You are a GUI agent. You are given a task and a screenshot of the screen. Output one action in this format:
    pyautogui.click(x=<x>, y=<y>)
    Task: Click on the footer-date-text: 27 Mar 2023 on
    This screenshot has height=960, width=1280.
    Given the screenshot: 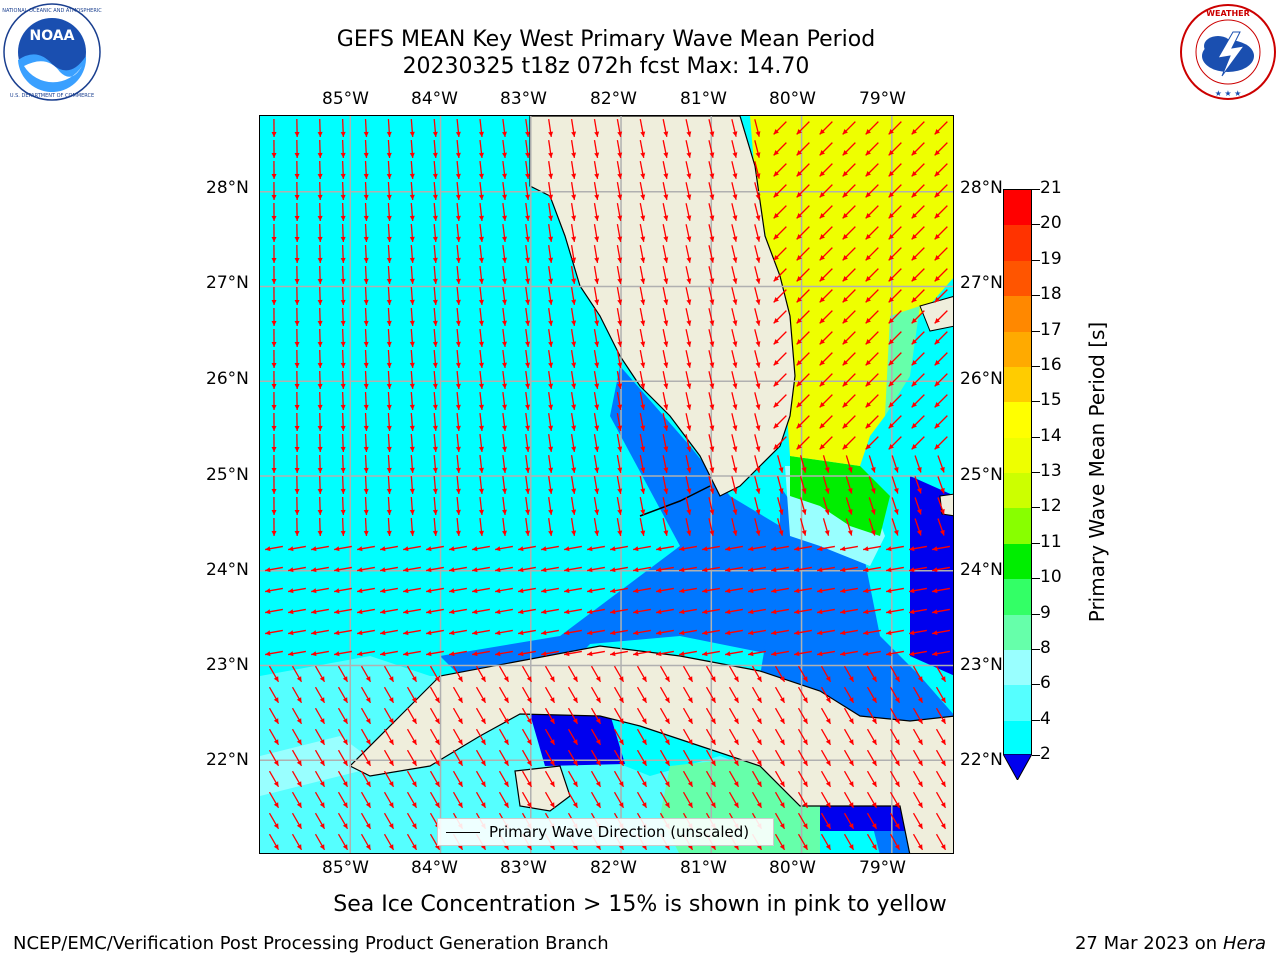 What is the action you would take?
    pyautogui.click(x=1146, y=943)
    